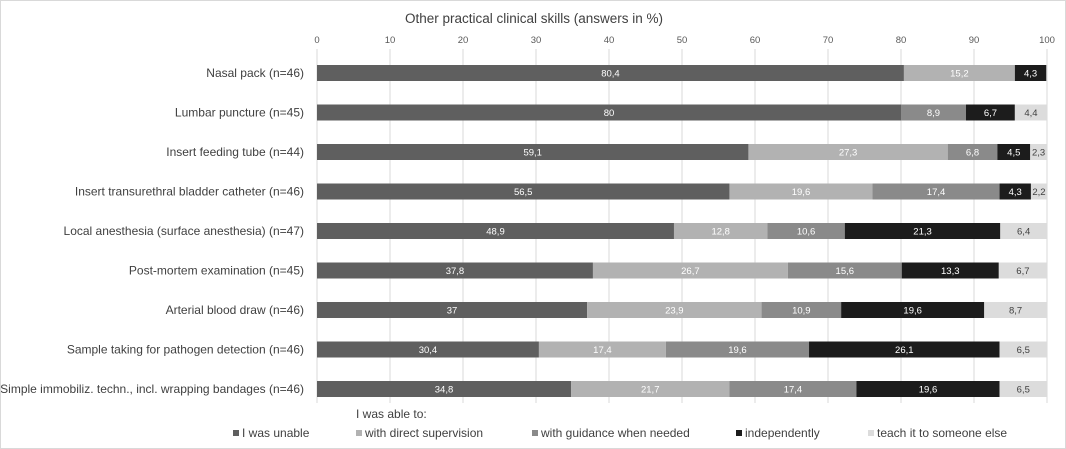  I want to click on data-label: 56,5, so click(523, 192).